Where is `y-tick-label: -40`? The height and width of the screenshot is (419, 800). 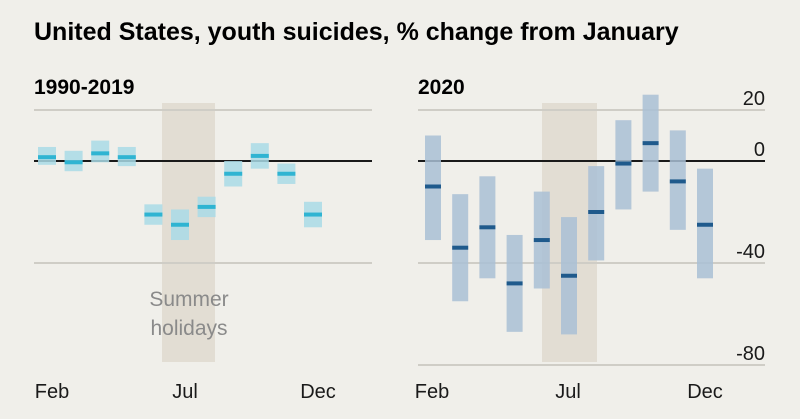
y-tick-label: -40 is located at coordinates (750, 252).